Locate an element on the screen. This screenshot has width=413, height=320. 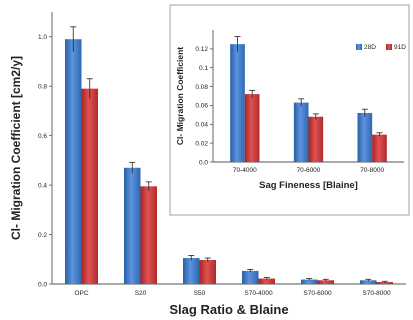
x-tick-label: OPC is located at coordinates (81, 293).